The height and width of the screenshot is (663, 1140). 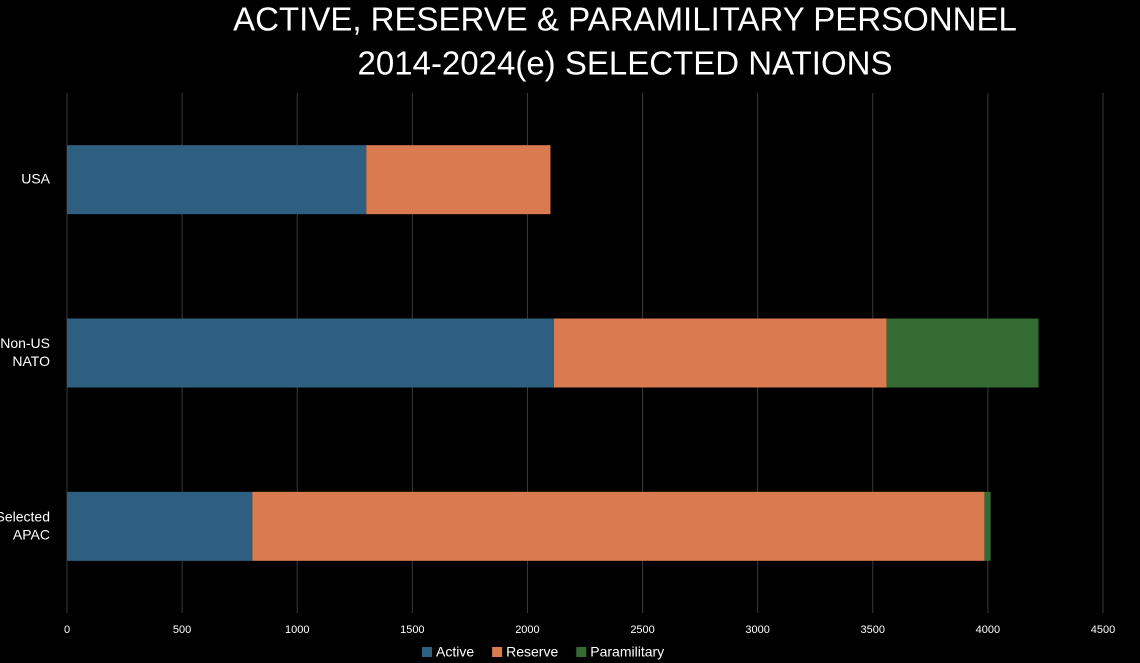 I want to click on legend-label: Reserve, so click(x=532, y=652).